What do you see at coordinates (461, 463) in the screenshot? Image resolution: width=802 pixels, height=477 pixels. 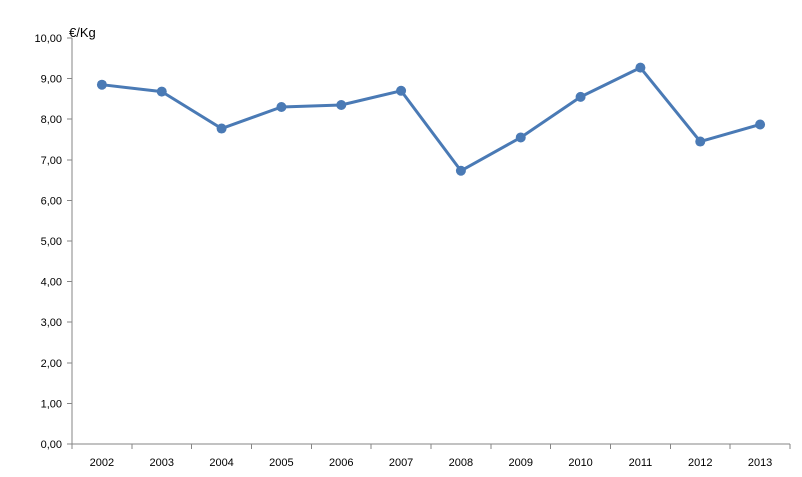 I see `x-tick-label: 2008` at bounding box center [461, 463].